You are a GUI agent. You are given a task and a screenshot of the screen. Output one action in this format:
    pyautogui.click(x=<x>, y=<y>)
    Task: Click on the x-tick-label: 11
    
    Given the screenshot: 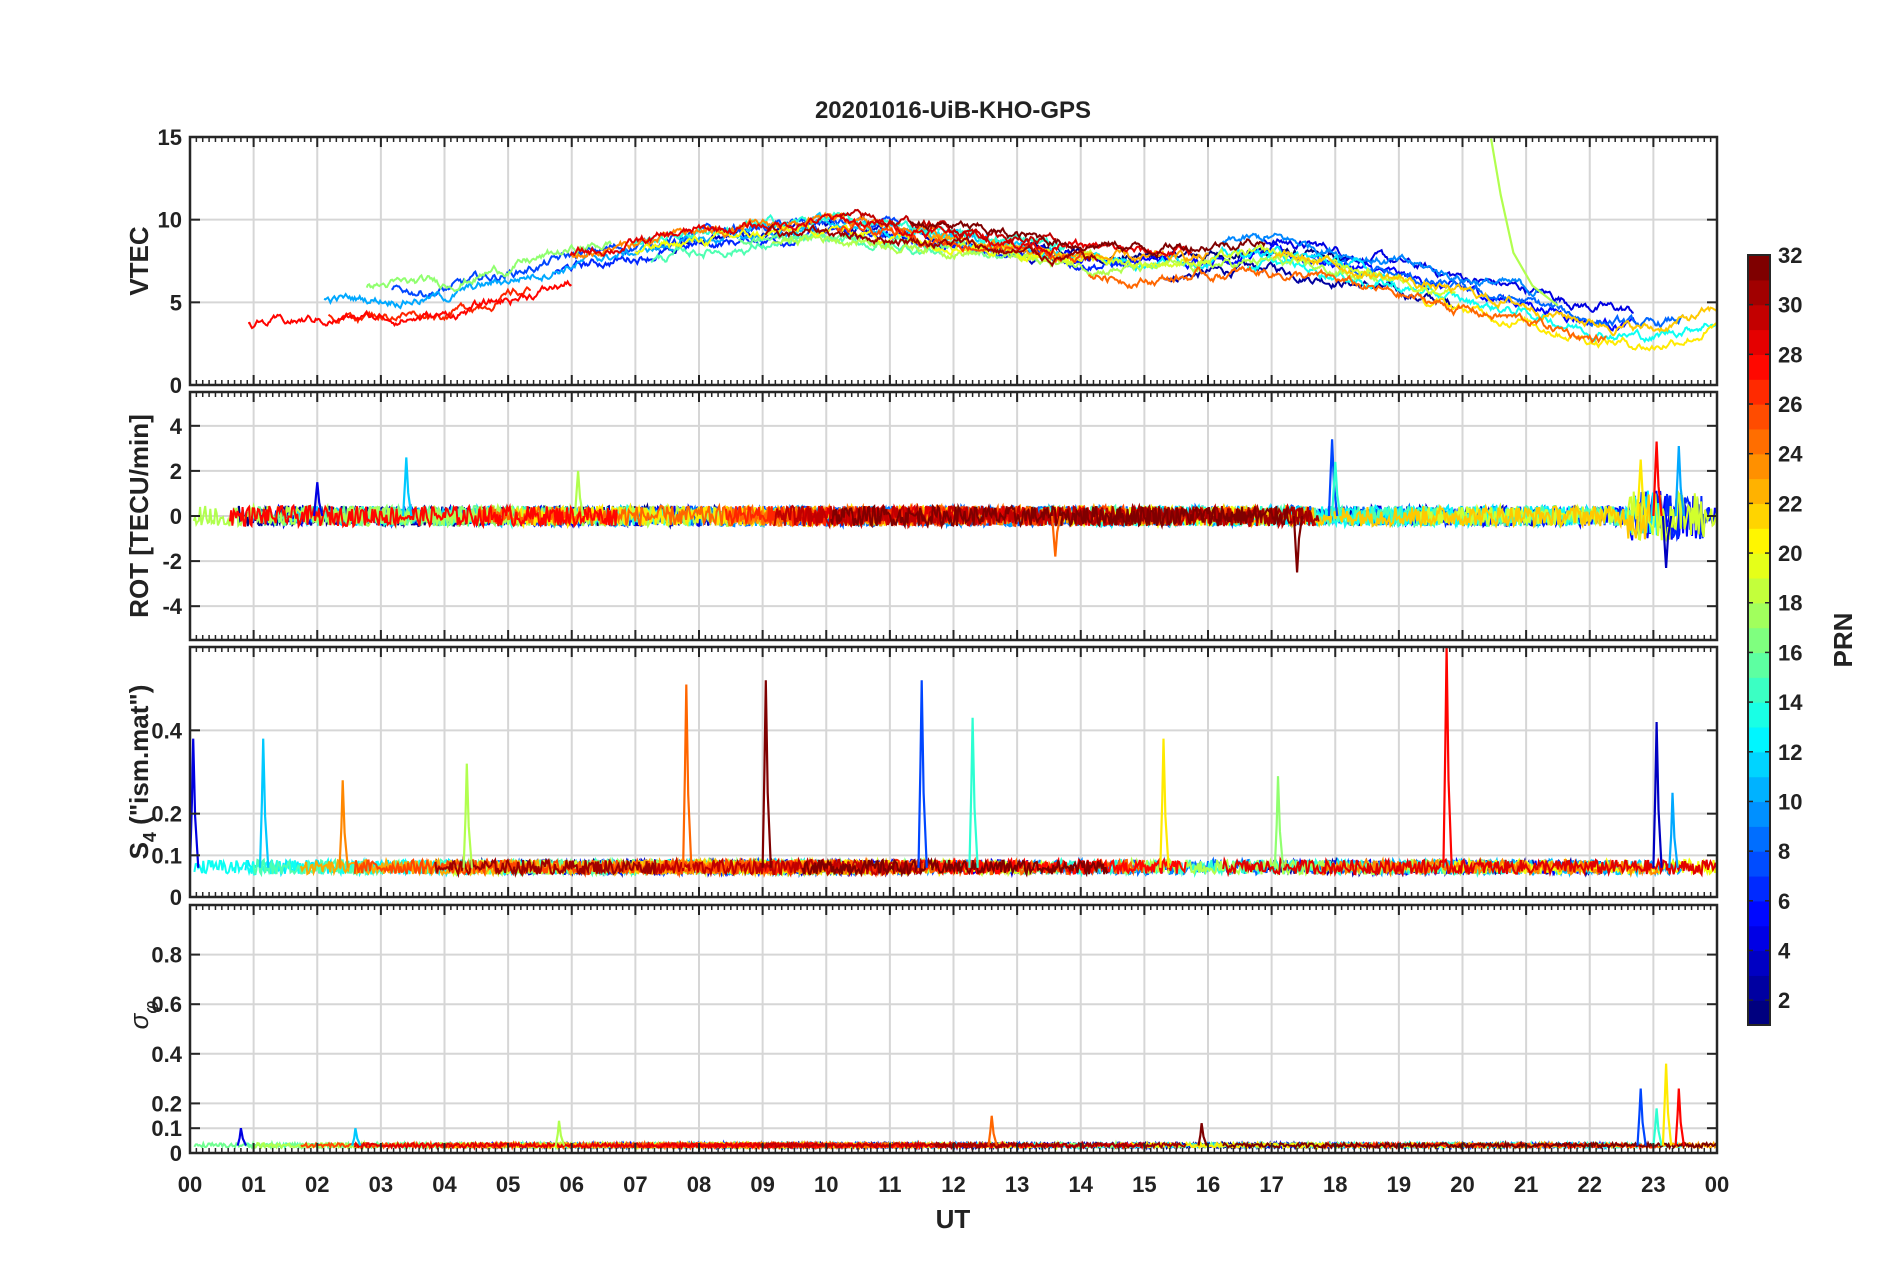 What is the action you would take?
    pyautogui.click(x=889, y=1184)
    